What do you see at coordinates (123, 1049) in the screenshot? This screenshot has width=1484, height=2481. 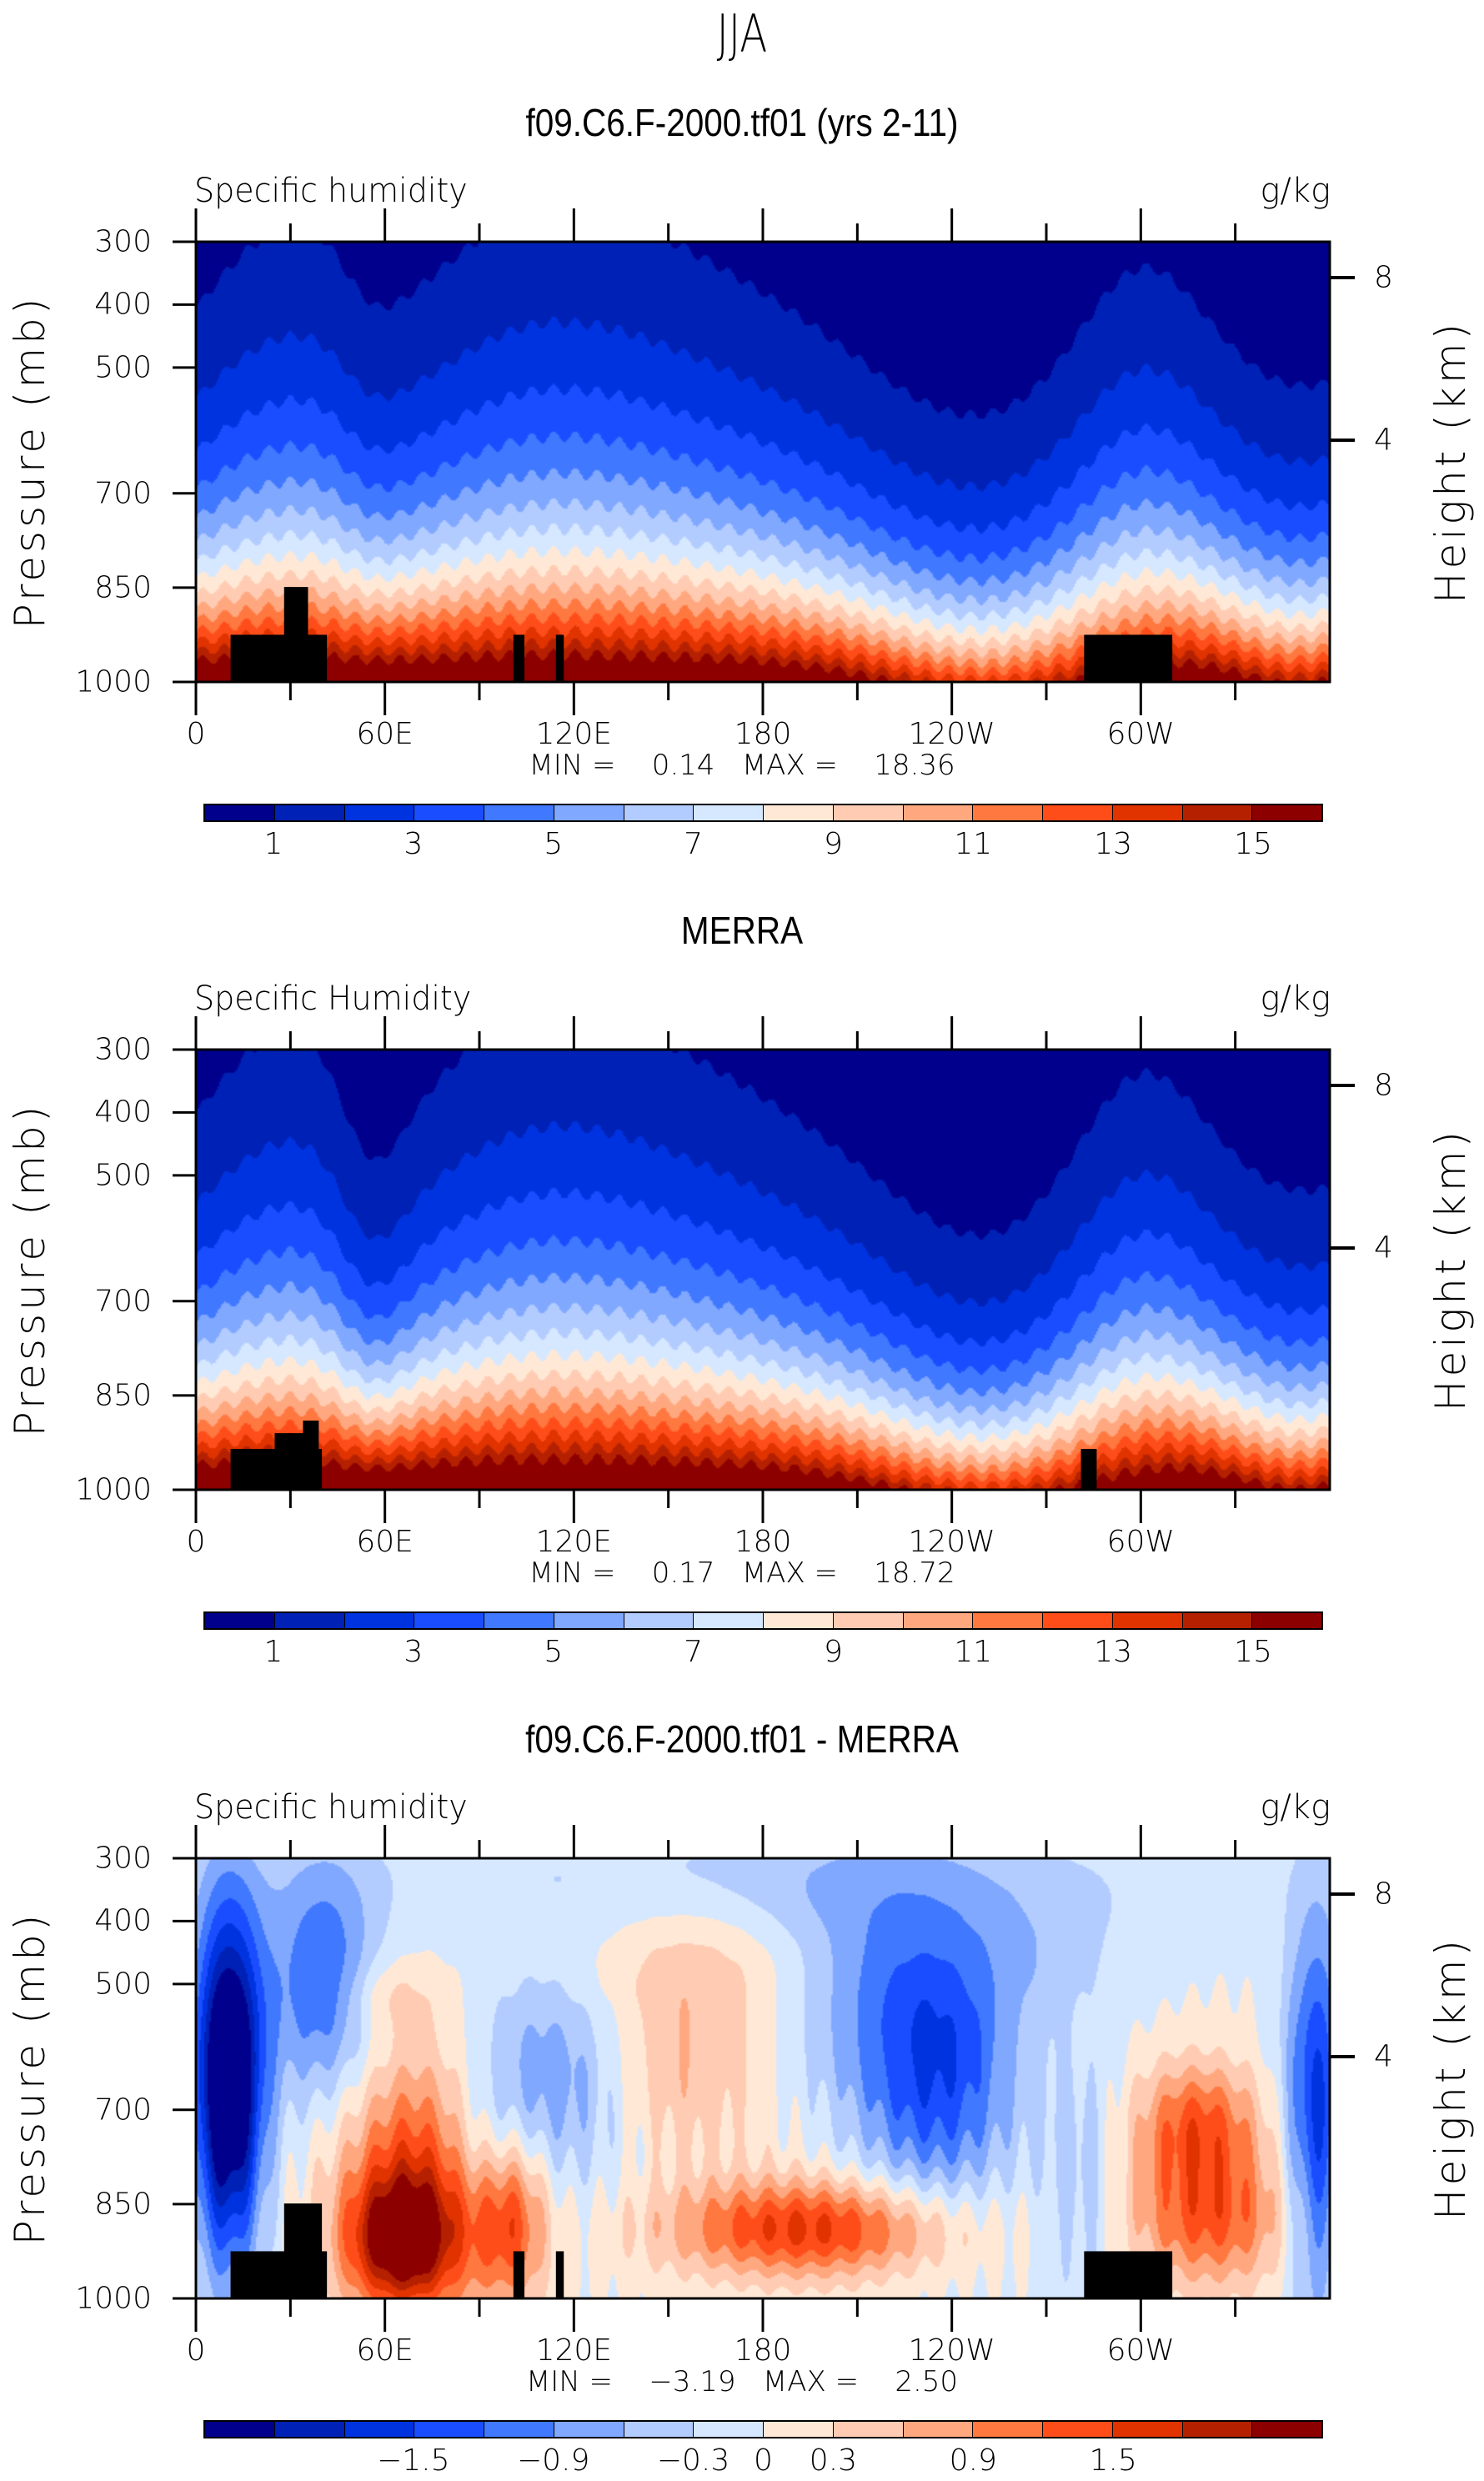 I see `y-tick-label: 300` at bounding box center [123, 1049].